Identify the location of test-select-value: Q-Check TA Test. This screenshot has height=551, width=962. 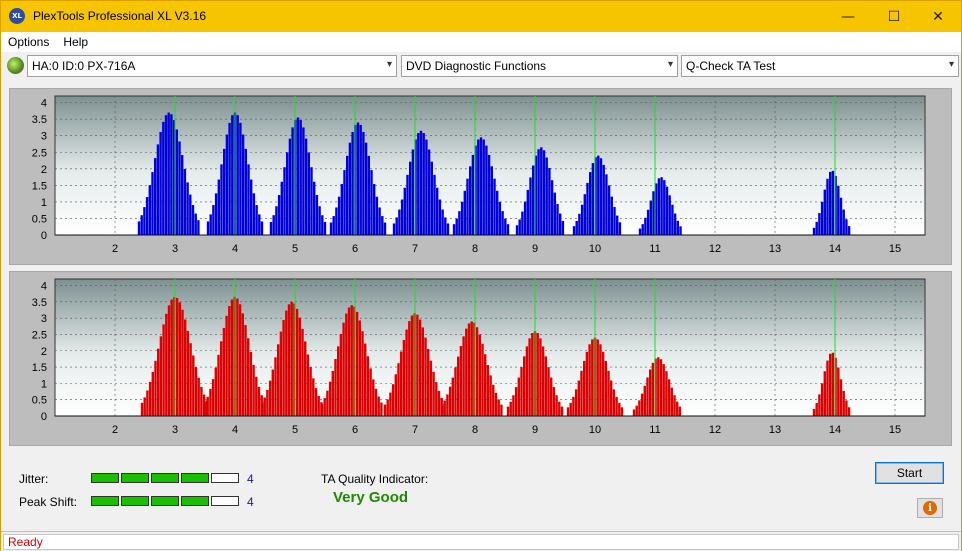
(731, 66).